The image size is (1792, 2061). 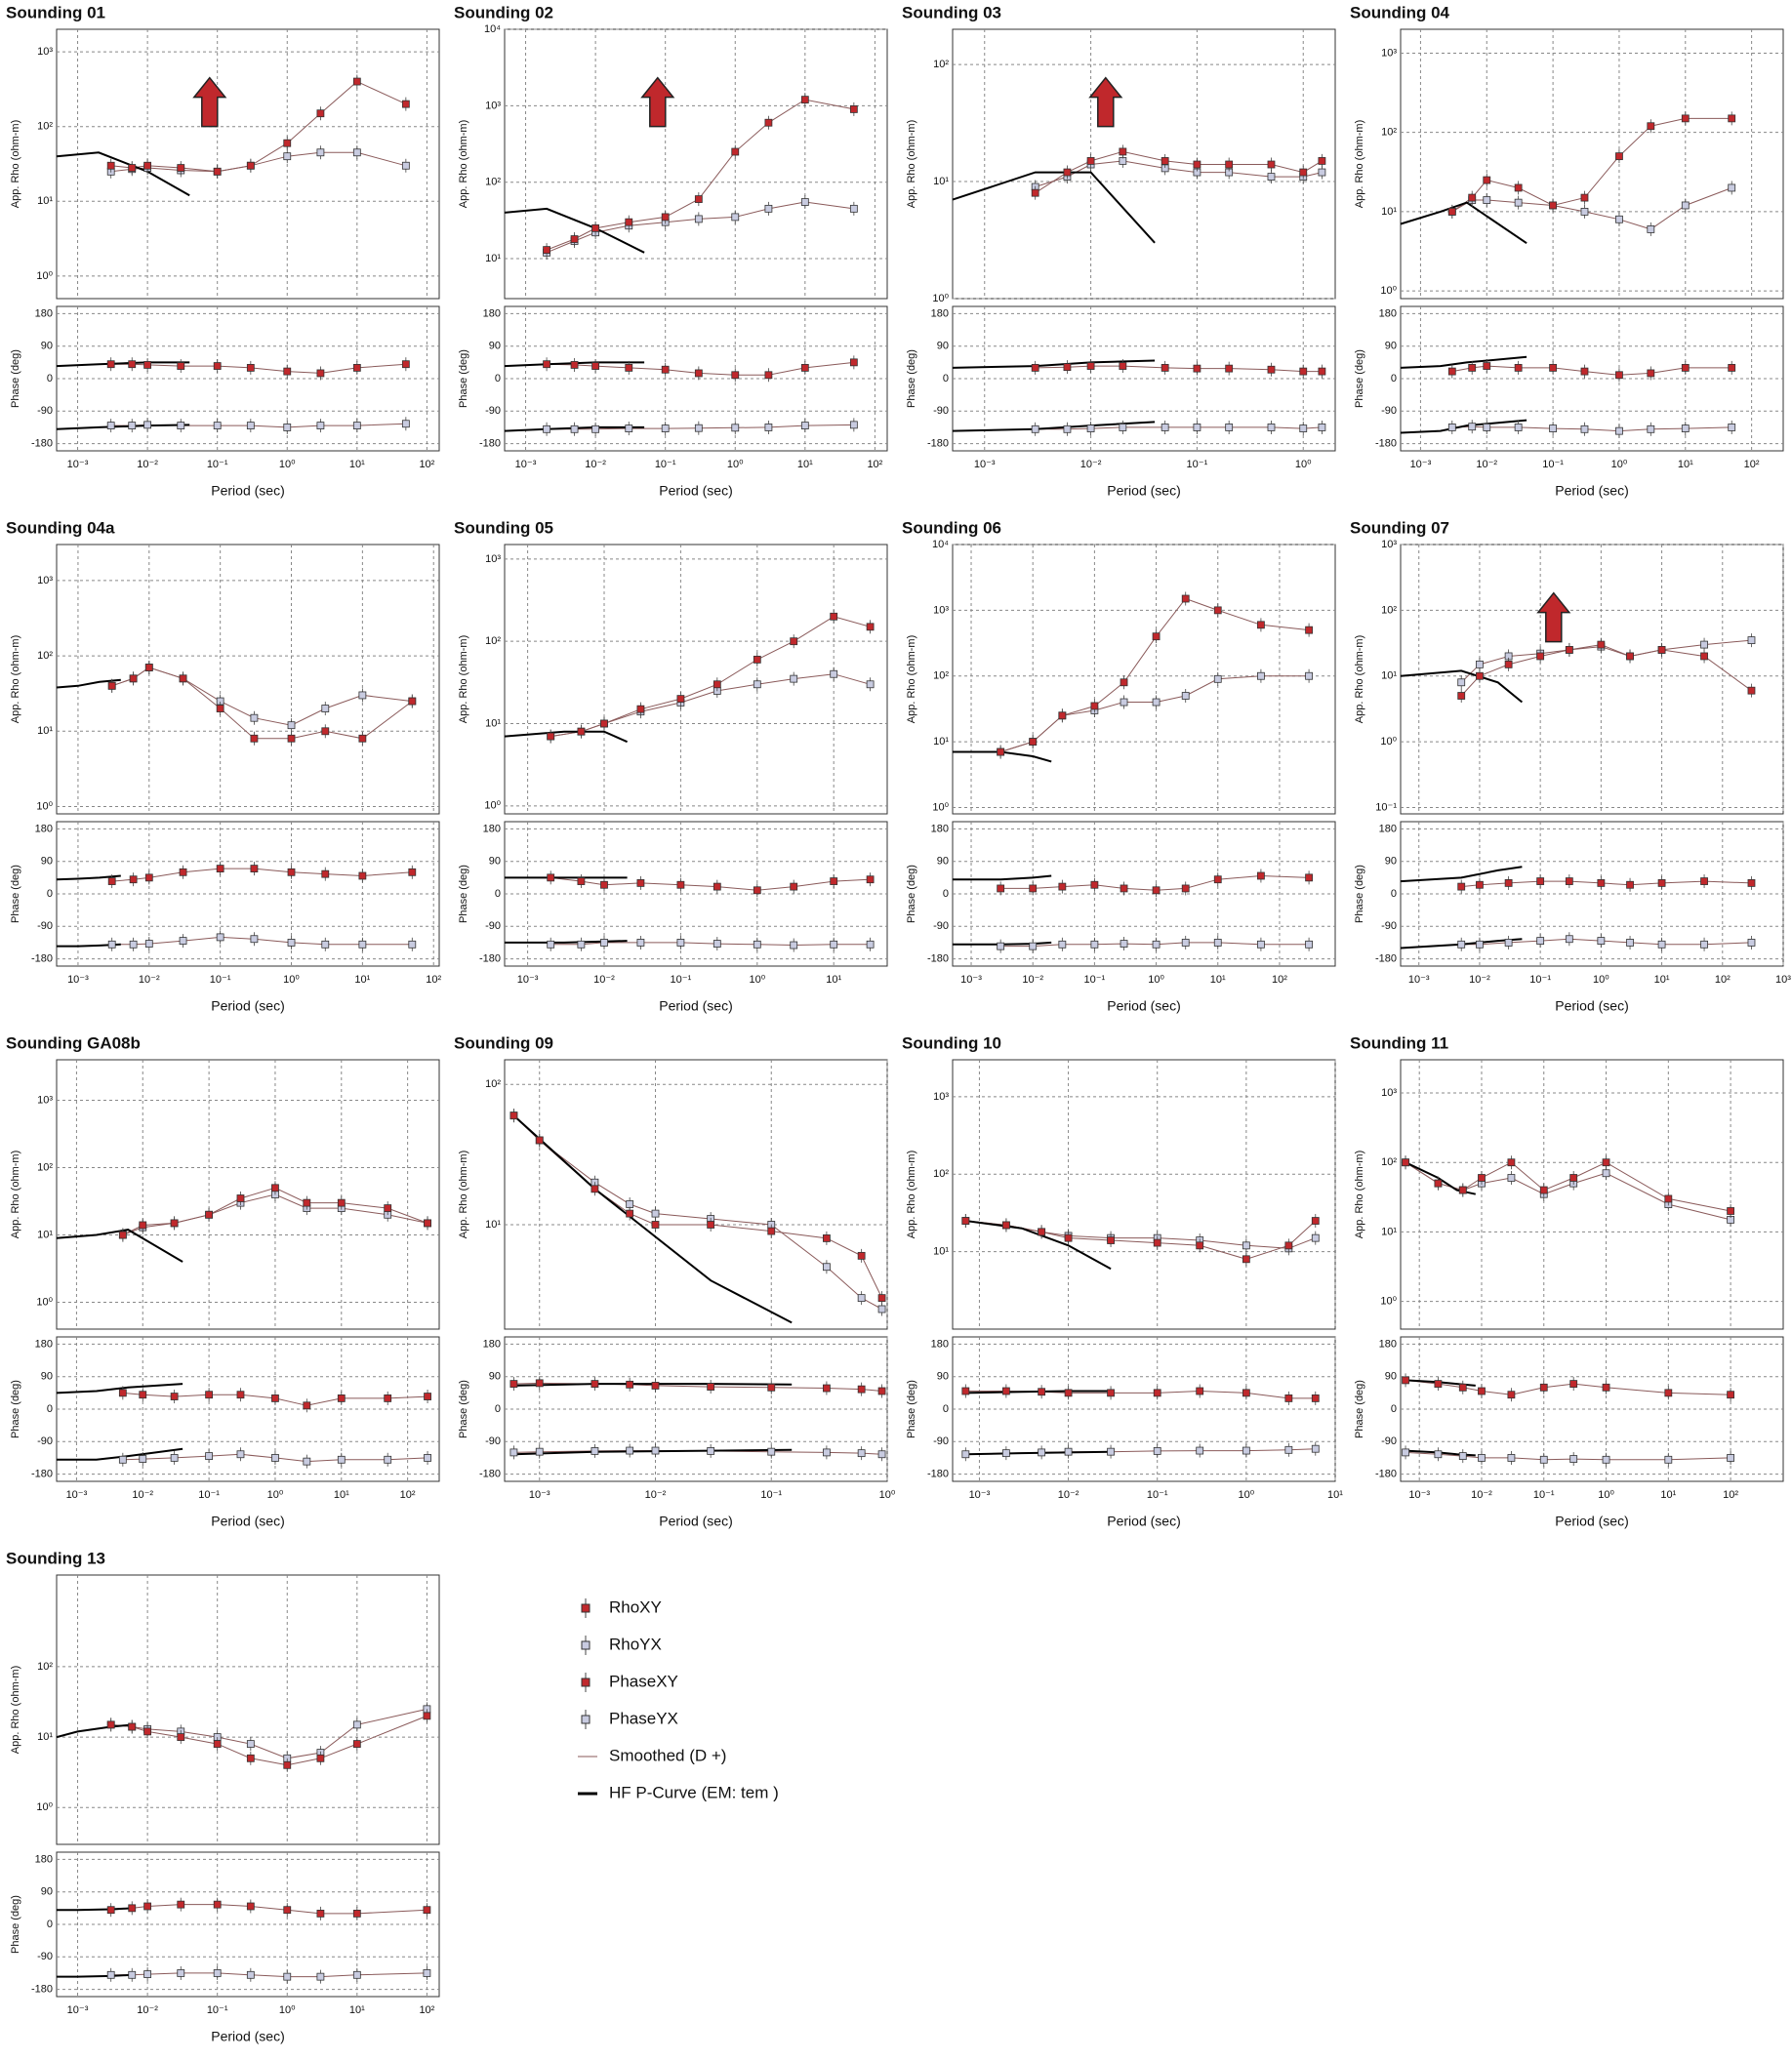 What do you see at coordinates (149, 980) in the screenshot?
I see `x-tick-label: 10⁻²` at bounding box center [149, 980].